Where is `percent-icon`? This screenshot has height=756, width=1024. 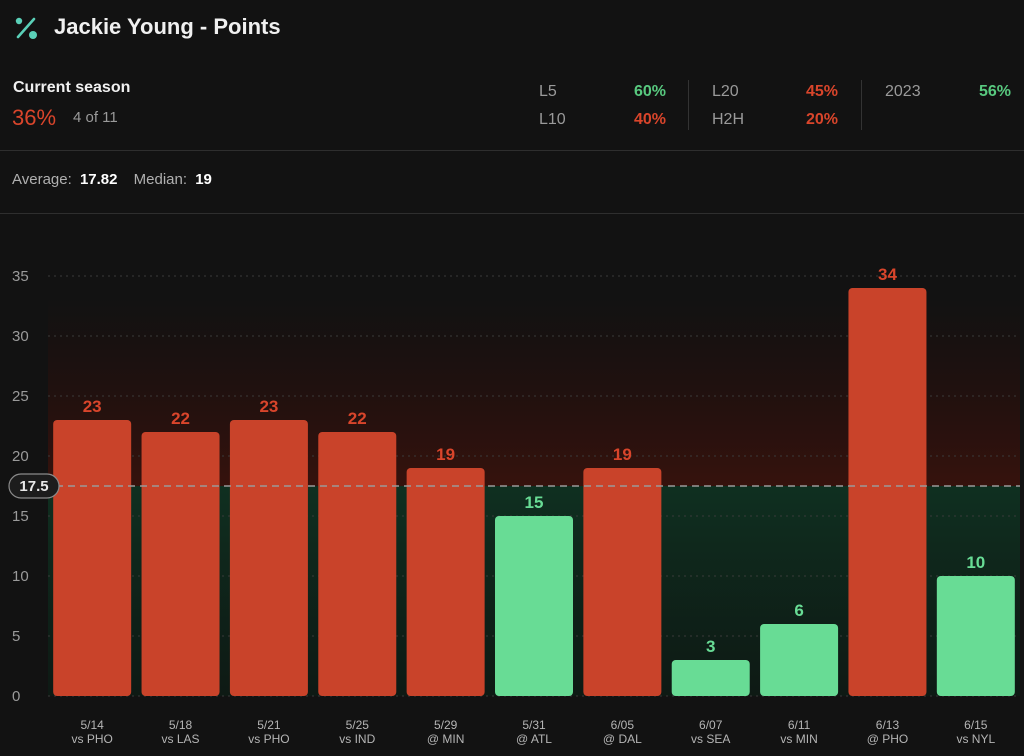
percent-icon is located at coordinates (26, 28).